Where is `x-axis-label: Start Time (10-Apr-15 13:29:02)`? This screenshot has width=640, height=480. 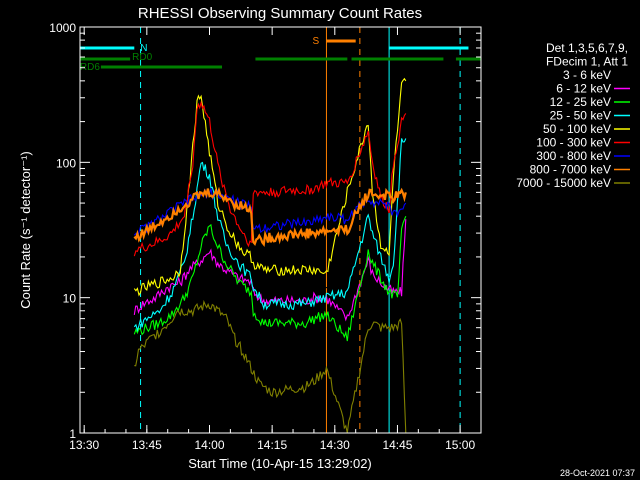
x-axis-label: Start Time (10-Apr-15 13:29:02) is located at coordinates (280, 463).